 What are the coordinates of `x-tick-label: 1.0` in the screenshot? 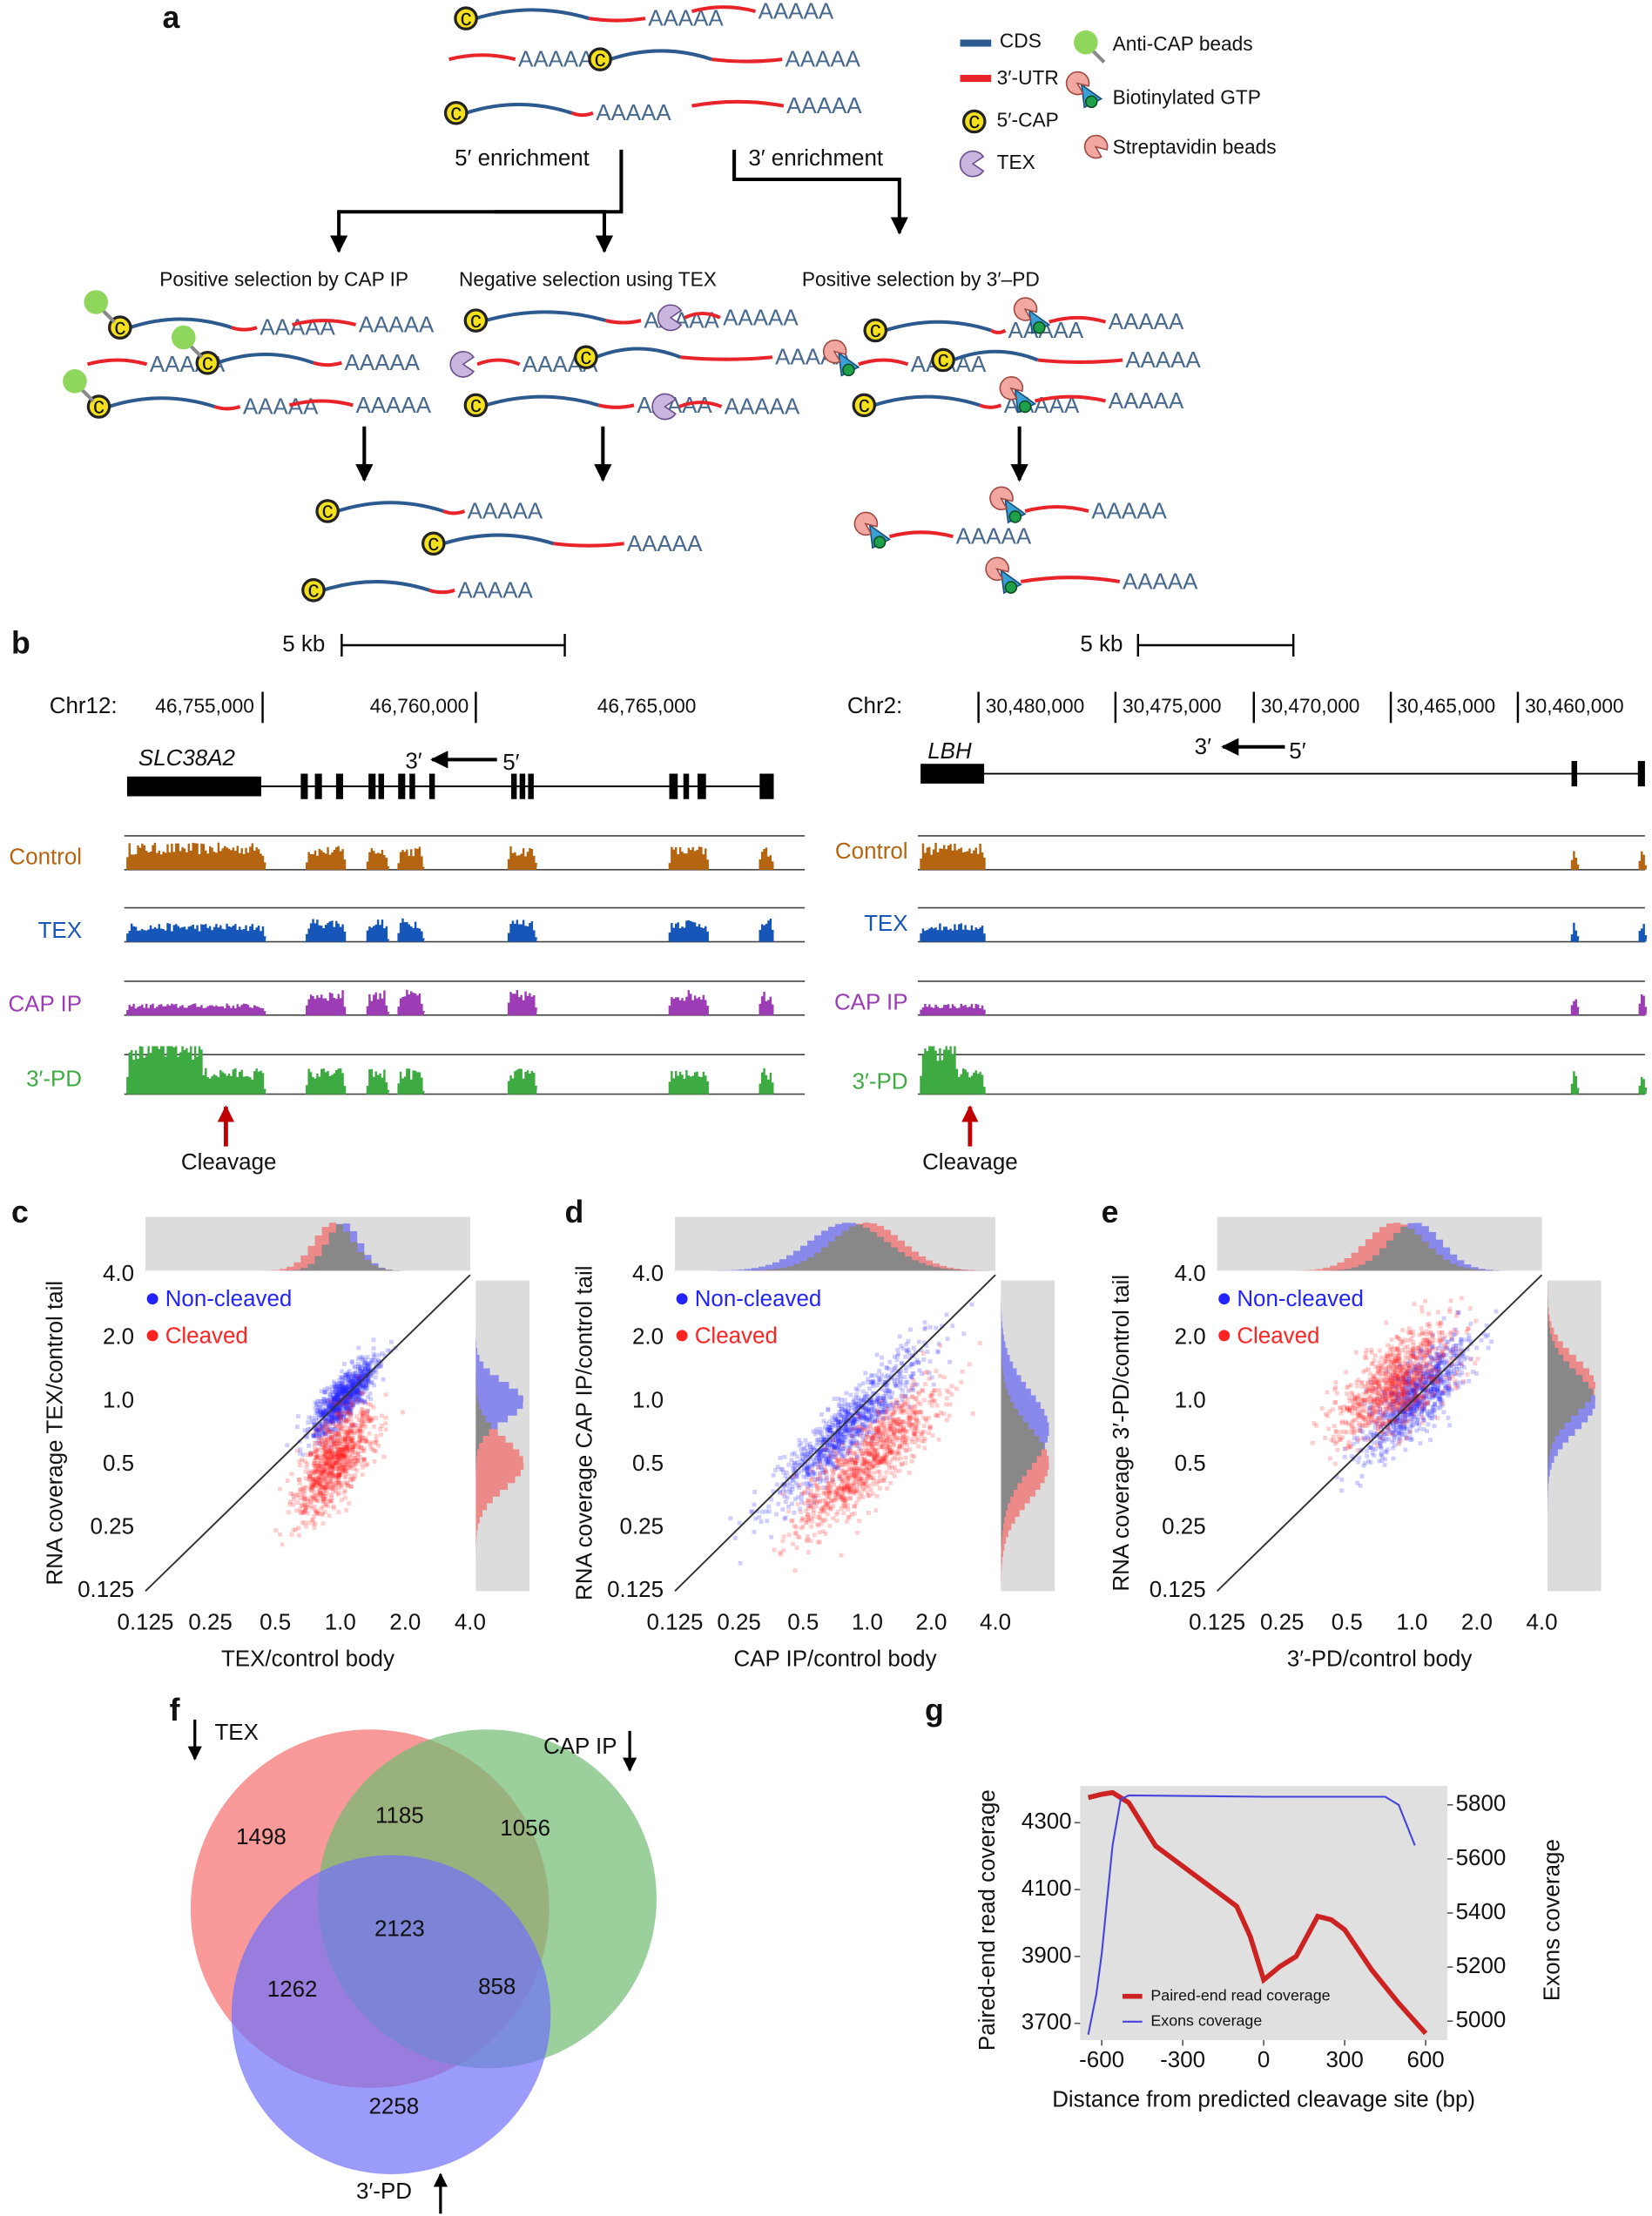 It's located at (867, 1622).